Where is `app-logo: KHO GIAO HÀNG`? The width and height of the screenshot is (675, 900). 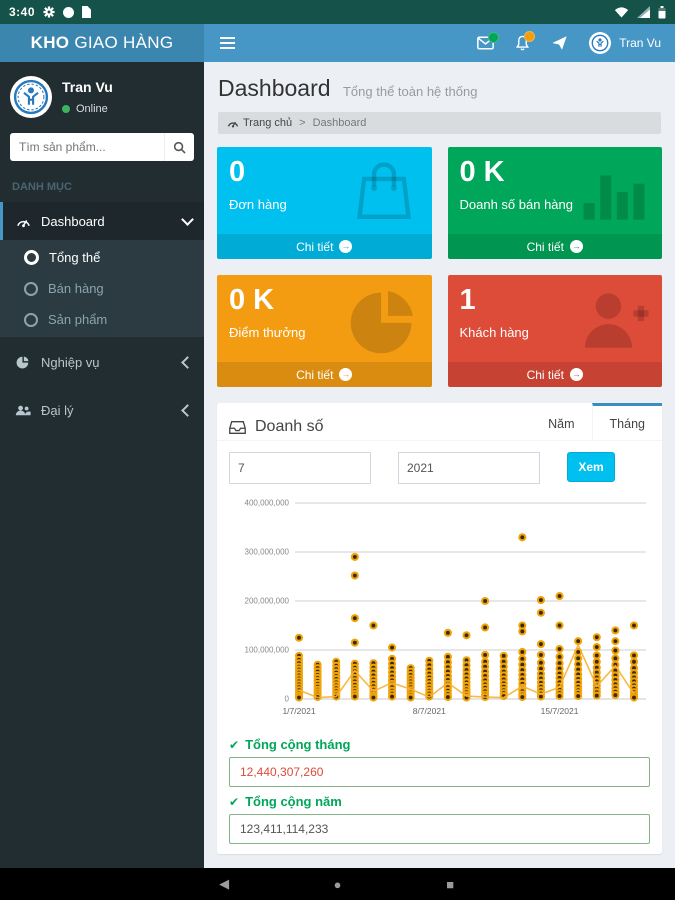 app-logo: KHO GIAO HÀNG is located at coordinates (102, 43).